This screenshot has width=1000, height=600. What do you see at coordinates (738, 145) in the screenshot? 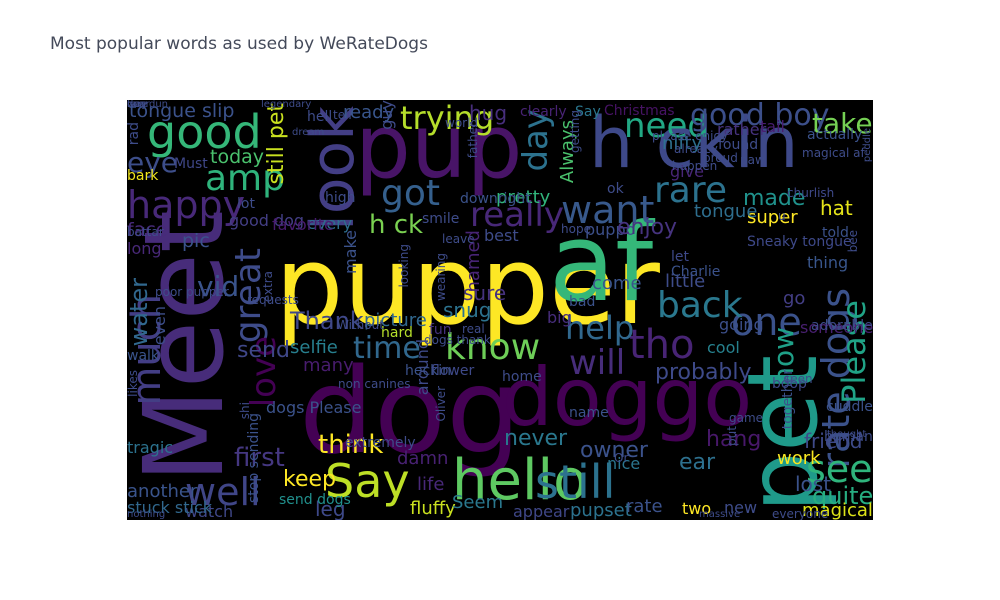
I see `word-137: found` at bounding box center [738, 145].